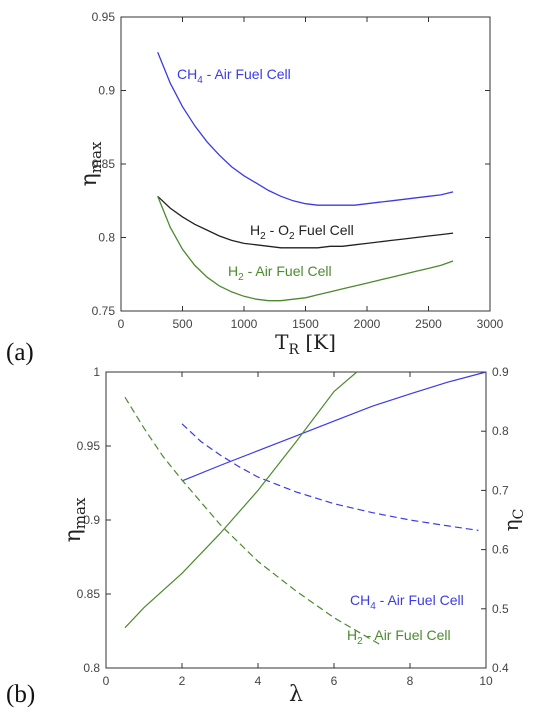 The height and width of the screenshot is (712, 537). Describe the element at coordinates (89, 594) in the screenshot. I see `y-tick-label-b: 0.85` at that location.